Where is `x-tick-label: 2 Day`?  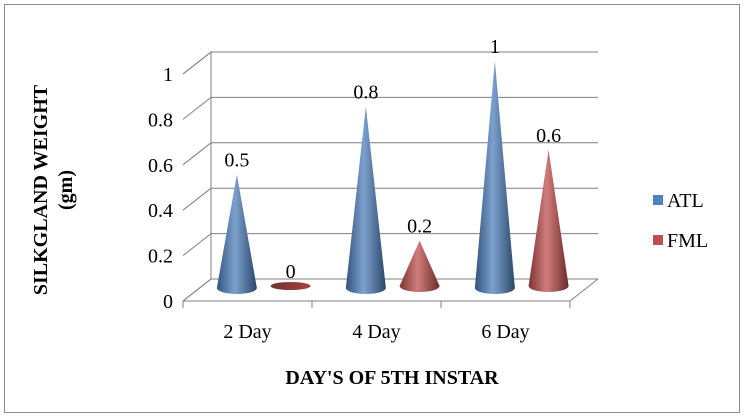 x-tick-label: 2 Day is located at coordinates (247, 332).